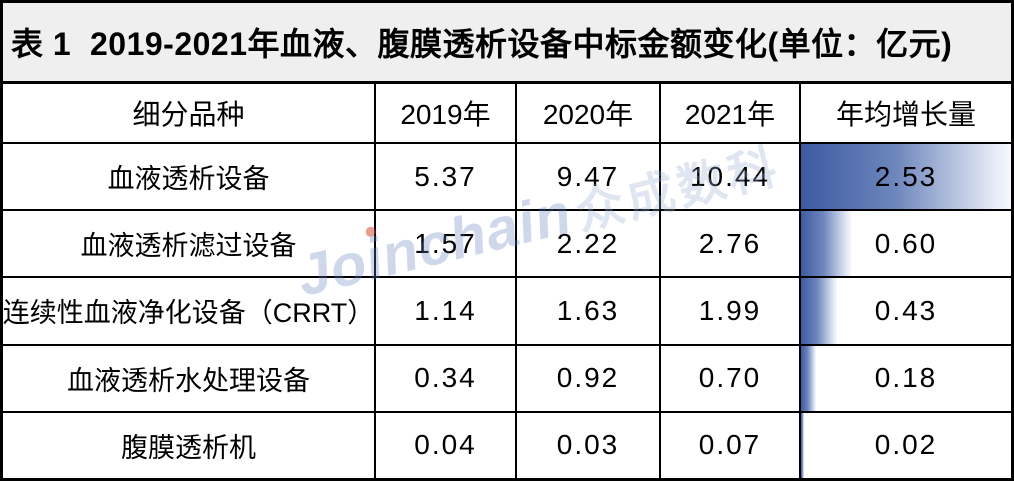 This screenshot has width=1014, height=481. Describe the element at coordinates (588, 244) in the screenshot. I see `row-2020-cell: 2.22` at that location.